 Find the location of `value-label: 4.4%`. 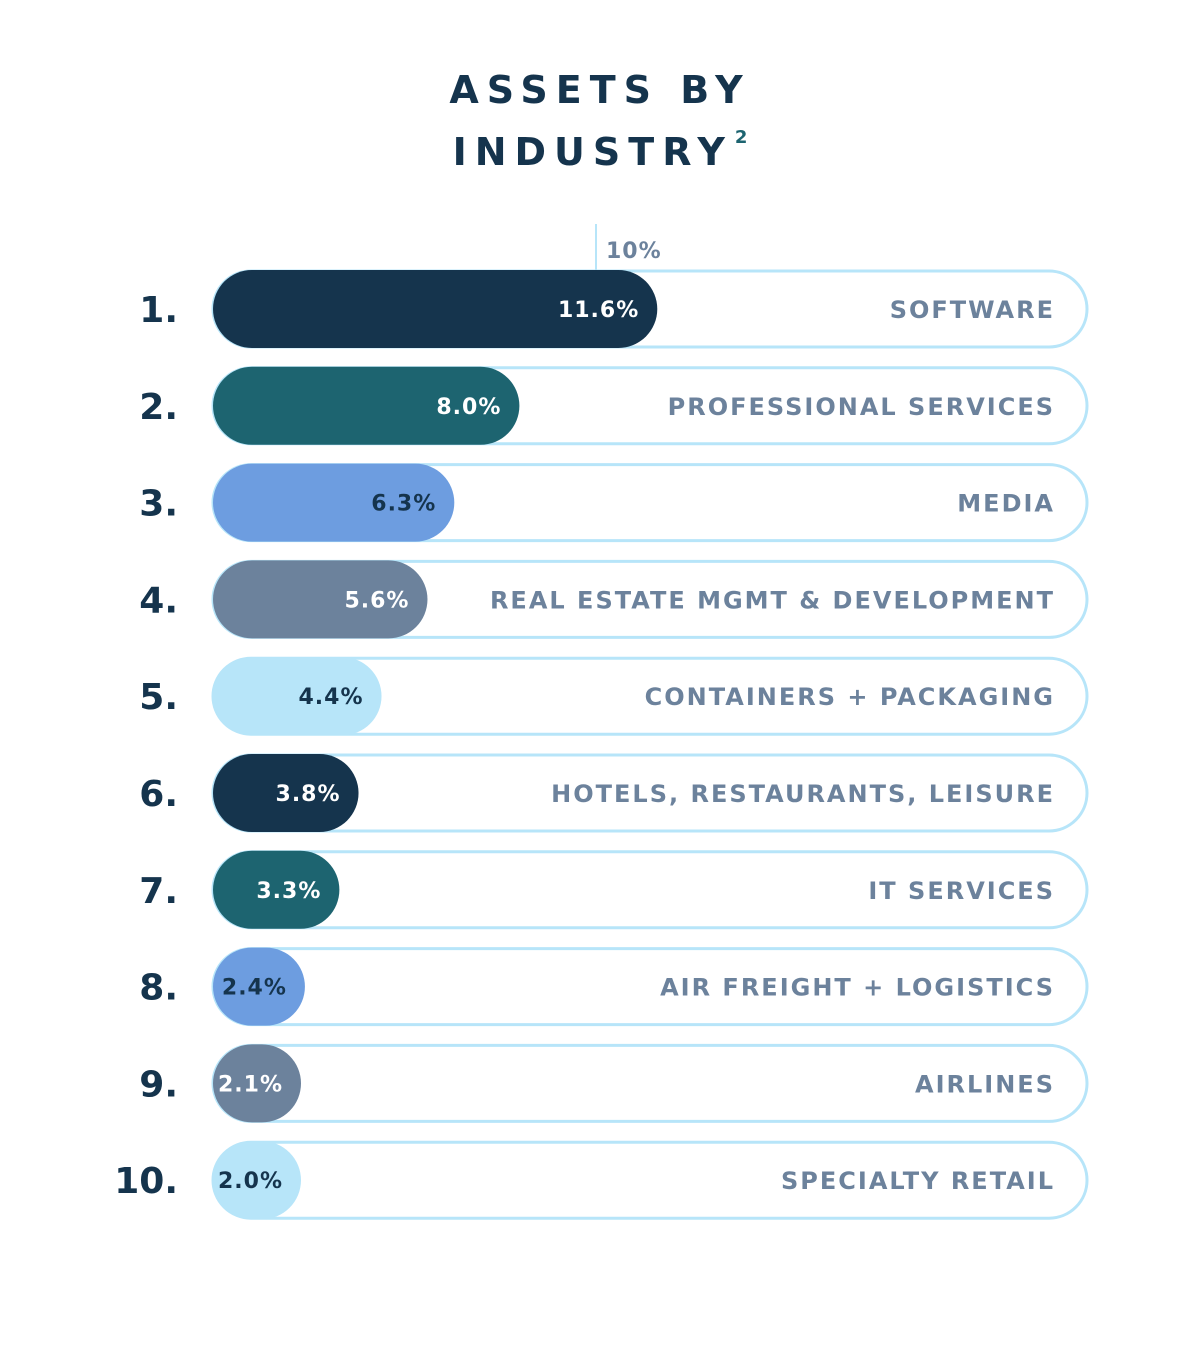

value-label: 4.4% is located at coordinates (331, 697).